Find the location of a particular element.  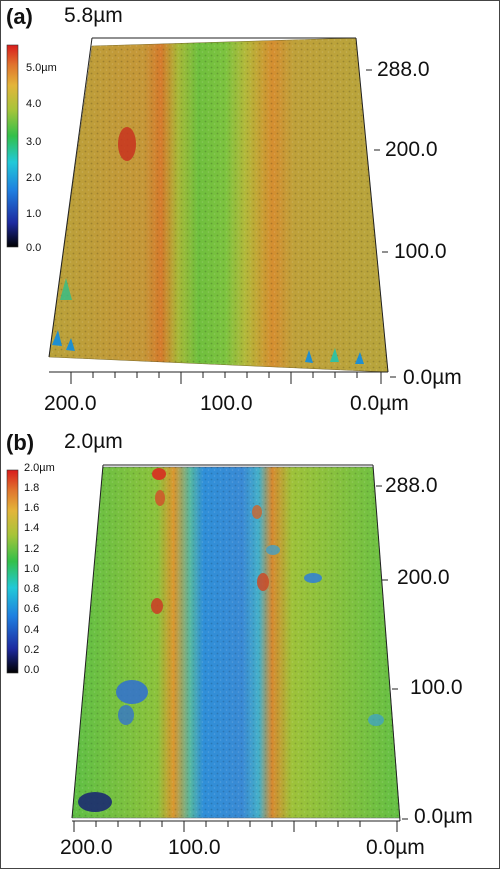

colorbar-b-tick: 1.6 is located at coordinates (32, 508).